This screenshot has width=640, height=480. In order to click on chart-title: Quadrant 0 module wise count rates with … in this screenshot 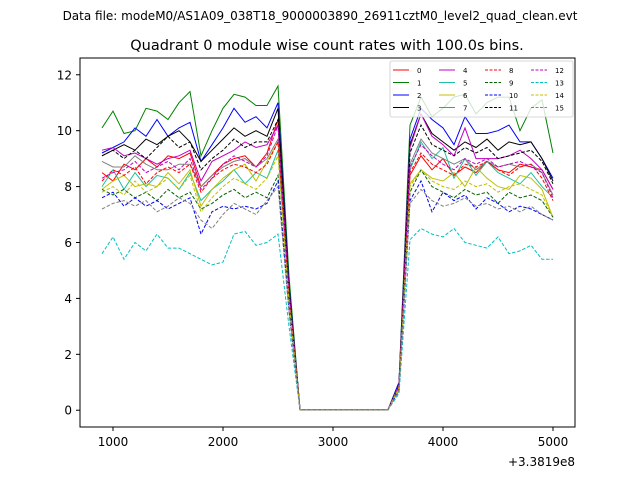, I will do `click(327, 46)`.